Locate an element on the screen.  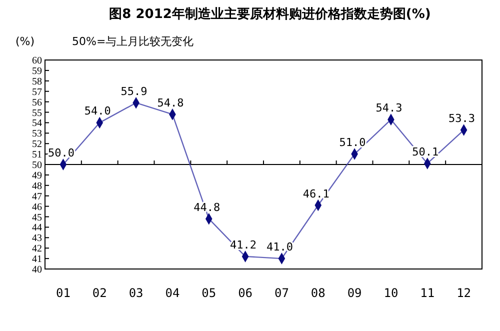
y-tick-label: 43 is located at coordinates (37, 238).